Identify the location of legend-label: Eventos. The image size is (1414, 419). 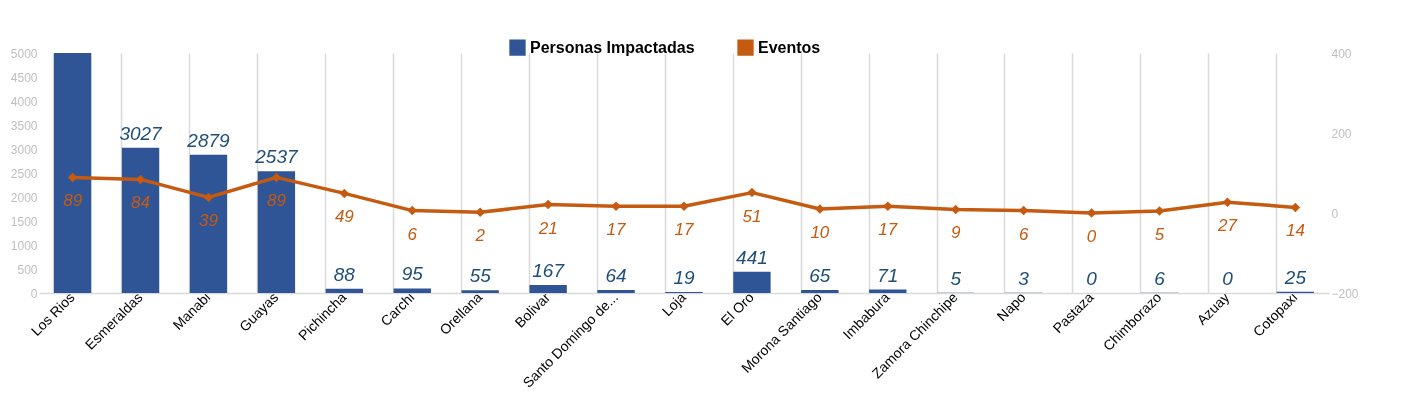
(789, 47).